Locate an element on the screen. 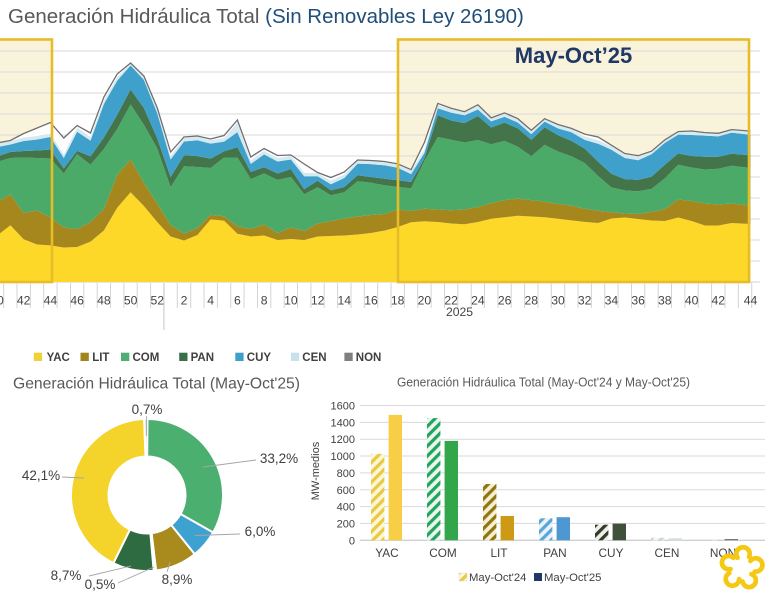 This screenshot has width=770, height=597. svg-text: 200 is located at coordinates (346, 524).